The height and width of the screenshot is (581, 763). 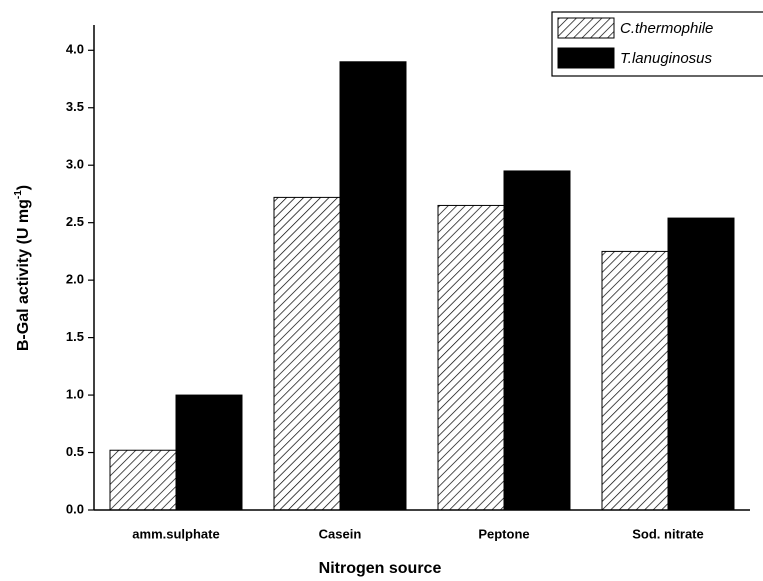 I want to click on y-axis-title: B-Gal activity (U mg-1), so click(x=23, y=268).